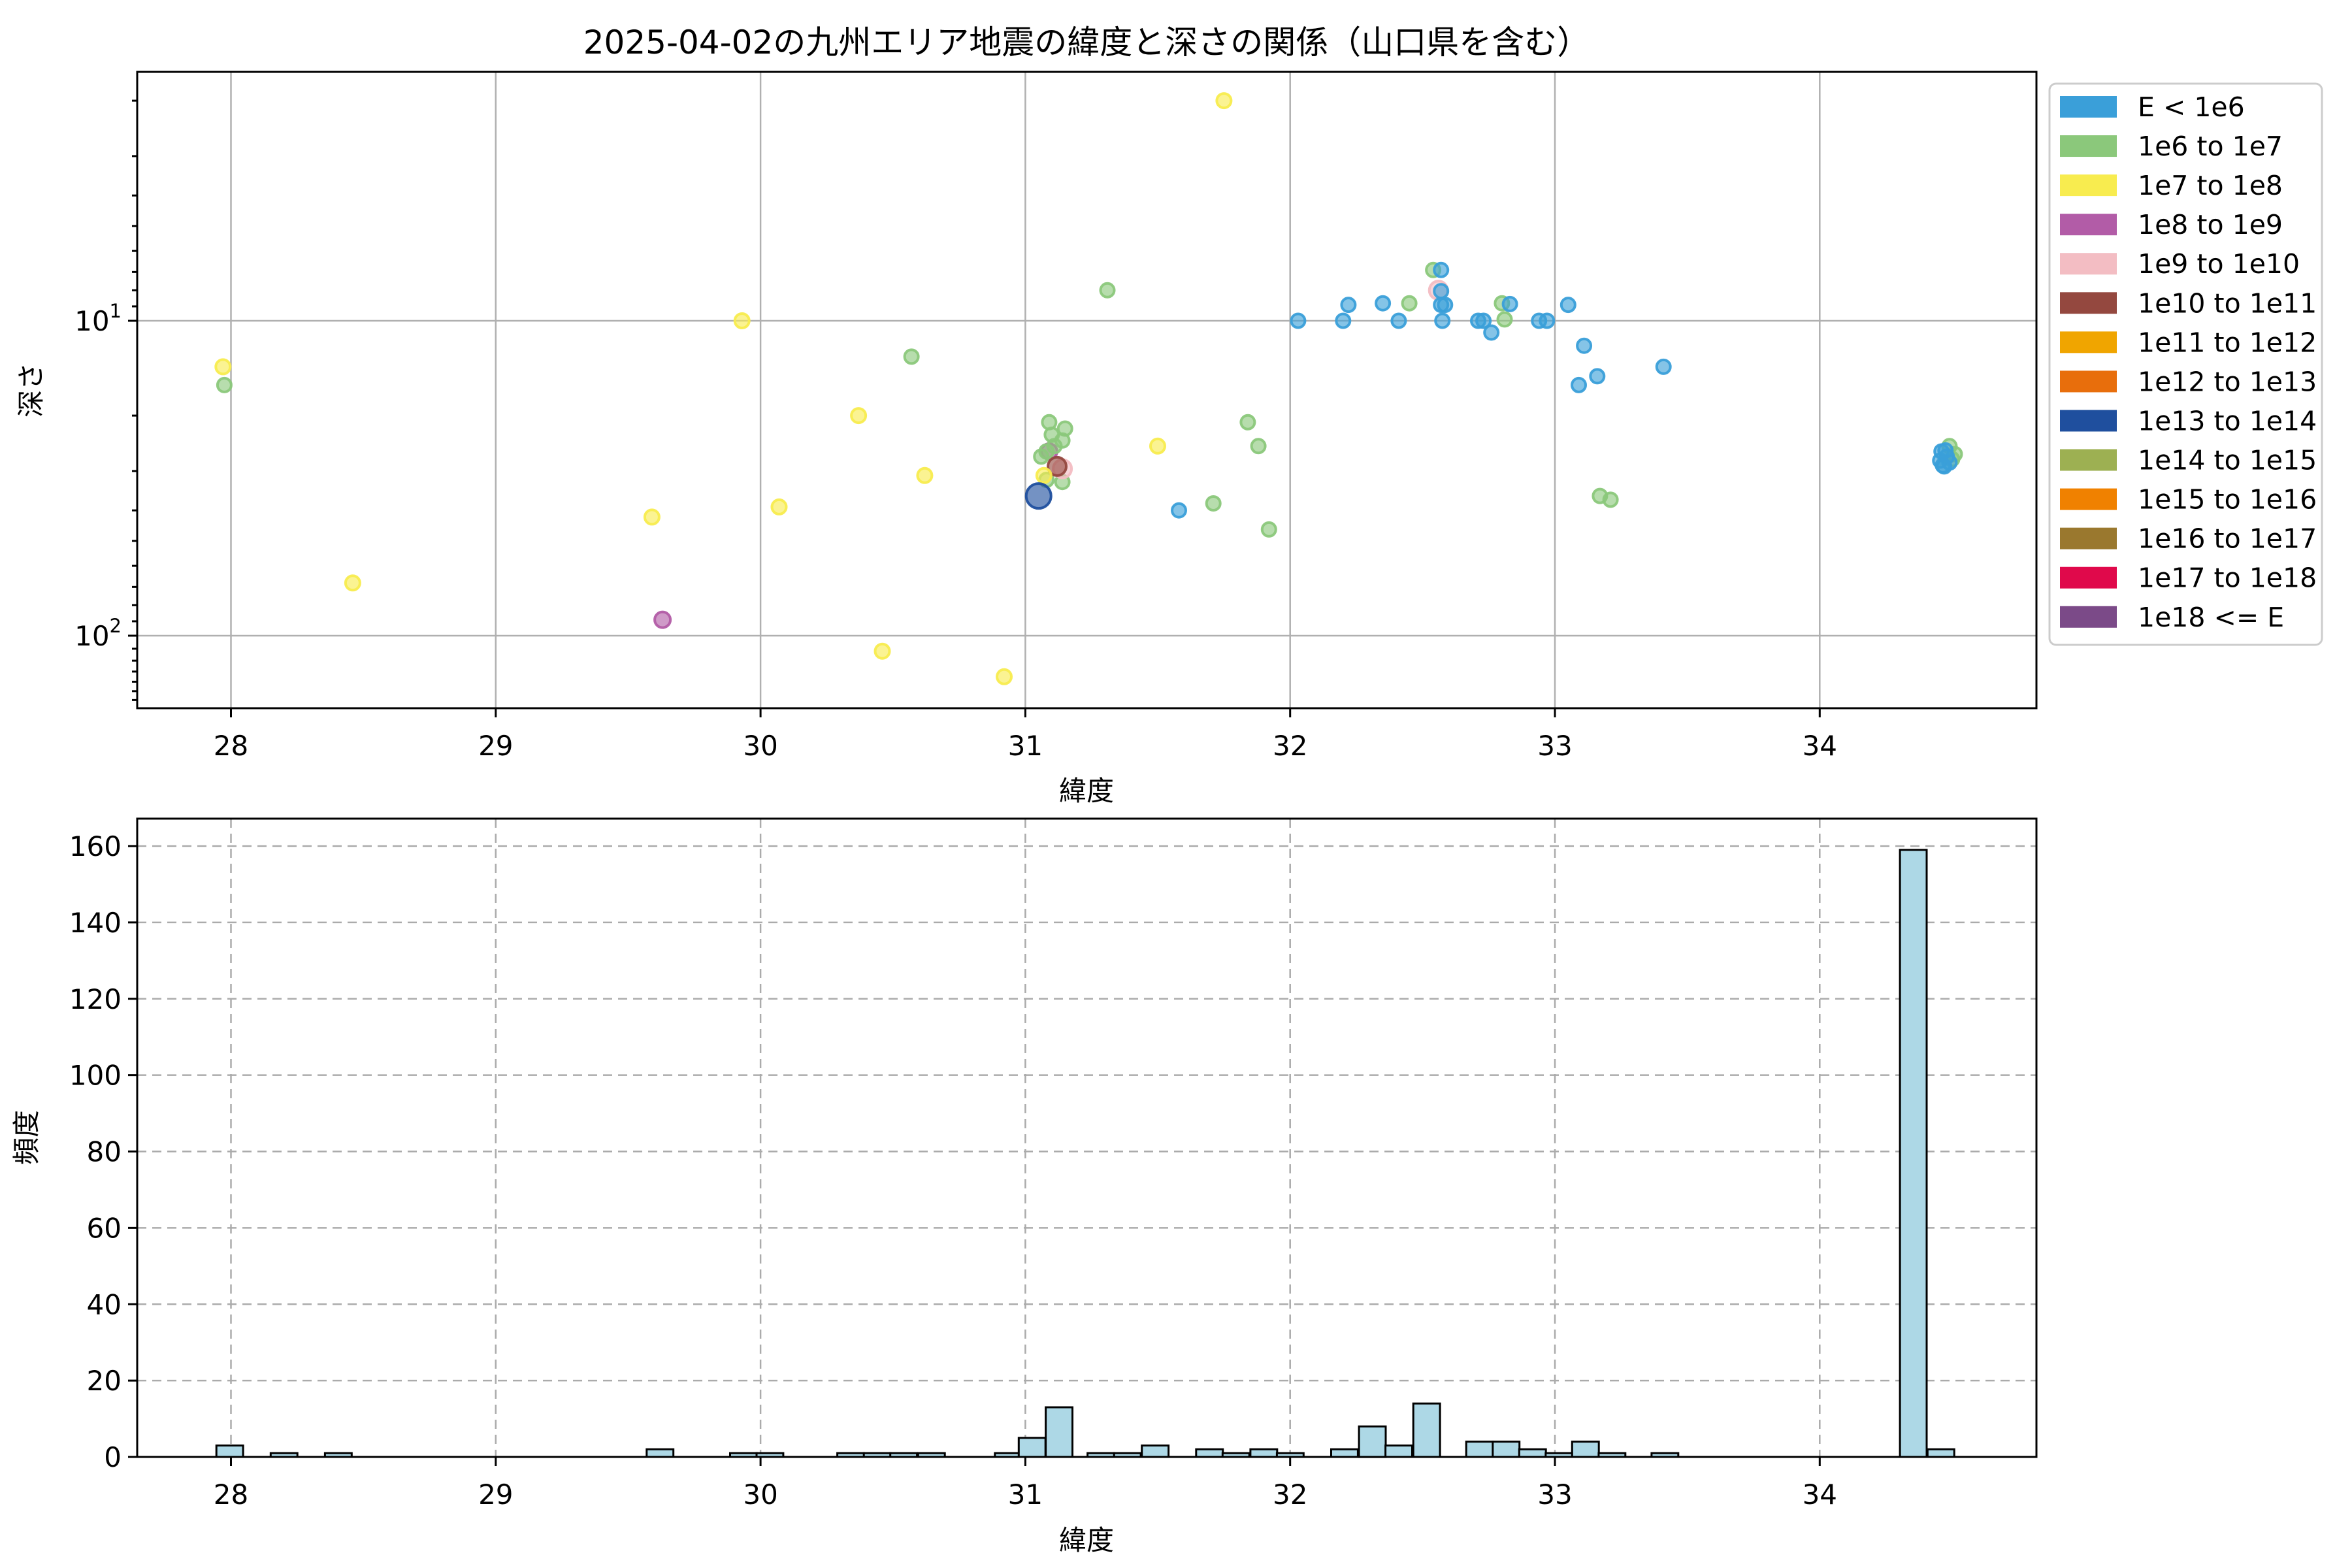 This screenshot has height=1568, width=2352. What do you see at coordinates (95, 1076) in the screenshot?
I see `y-tick-label: 100` at bounding box center [95, 1076].